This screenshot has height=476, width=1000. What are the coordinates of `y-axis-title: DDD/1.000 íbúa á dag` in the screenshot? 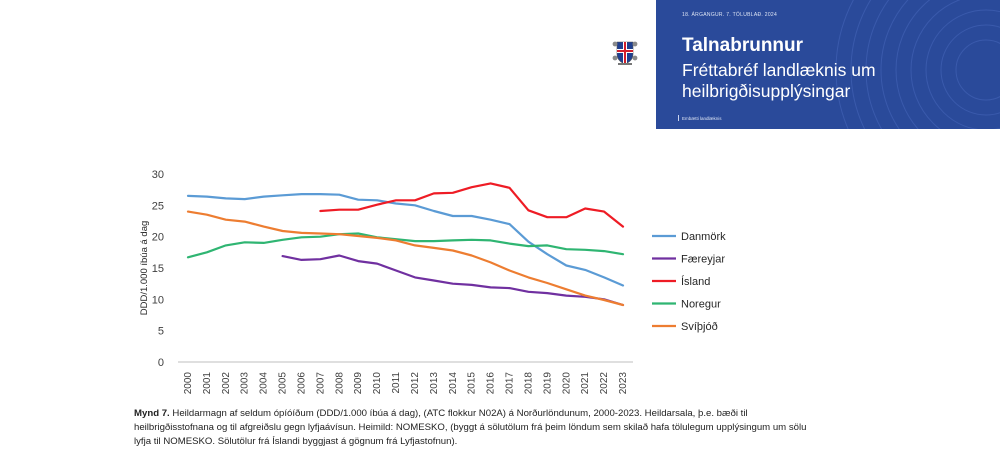 It's located at (144, 268).